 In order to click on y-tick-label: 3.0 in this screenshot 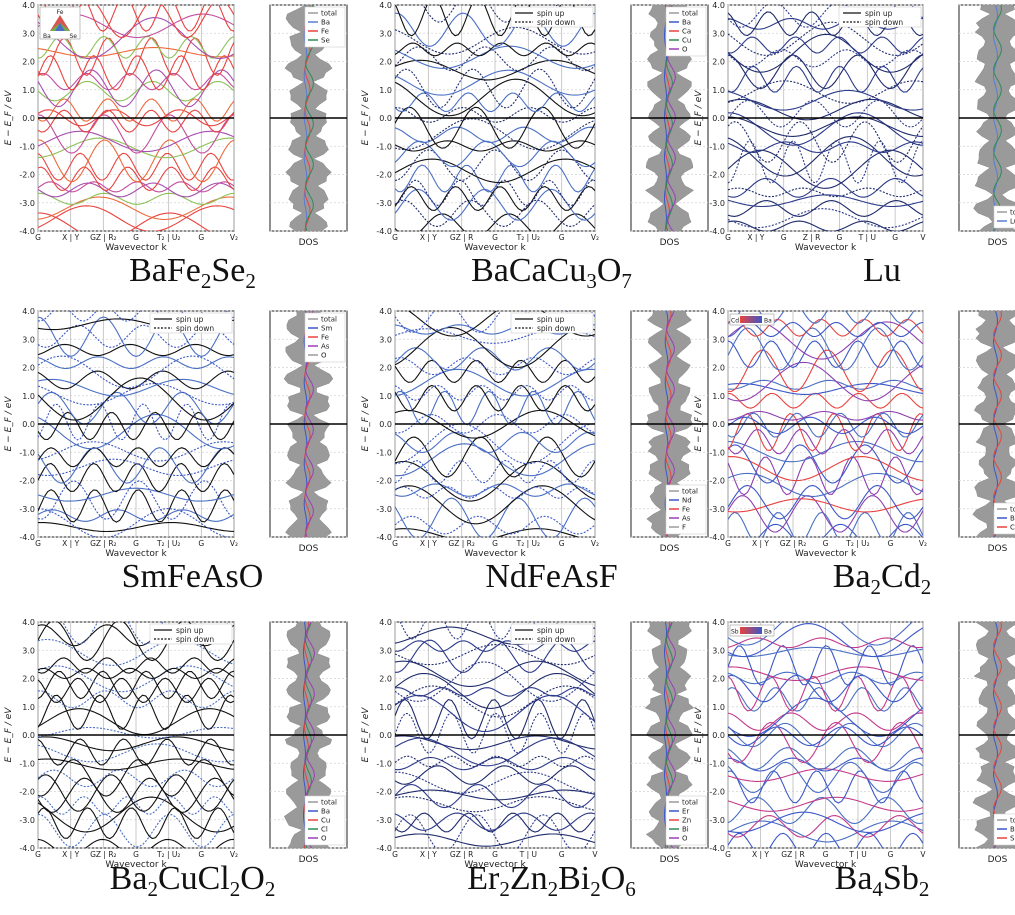, I will do `click(385, 339)`.